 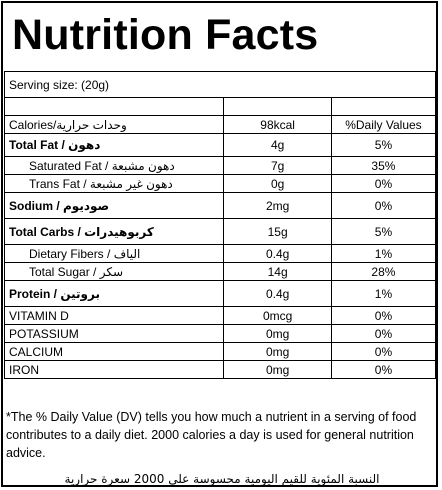 What do you see at coordinates (277, 124) in the screenshot?
I see `calories-value: 98kcal` at bounding box center [277, 124].